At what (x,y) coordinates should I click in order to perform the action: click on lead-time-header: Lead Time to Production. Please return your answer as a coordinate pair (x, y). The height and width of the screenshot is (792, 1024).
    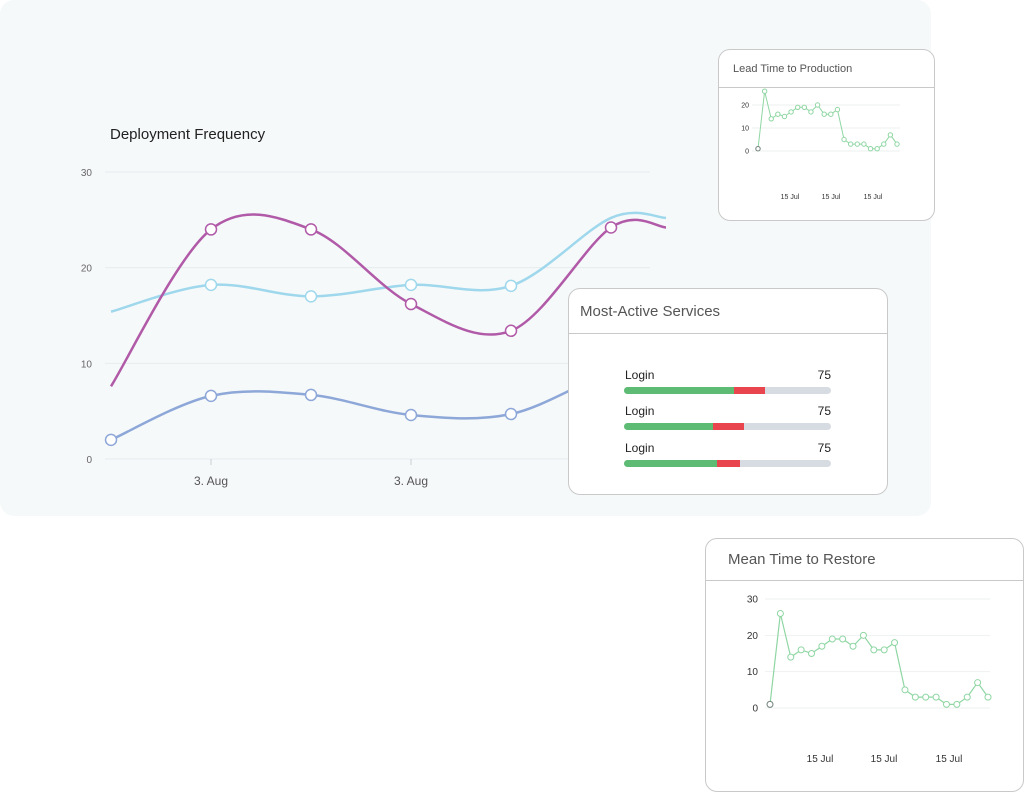
    Looking at the image, I should click on (826, 69).